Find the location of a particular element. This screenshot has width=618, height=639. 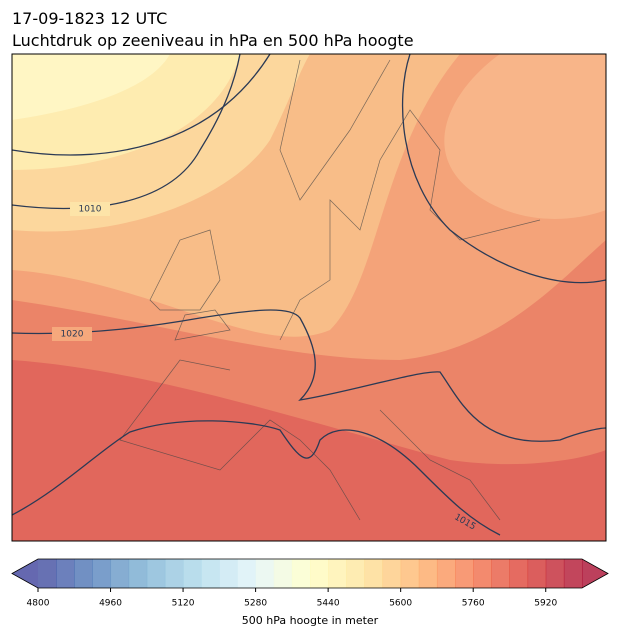

colorbar-tick-label: 4800 is located at coordinates (38, 604).